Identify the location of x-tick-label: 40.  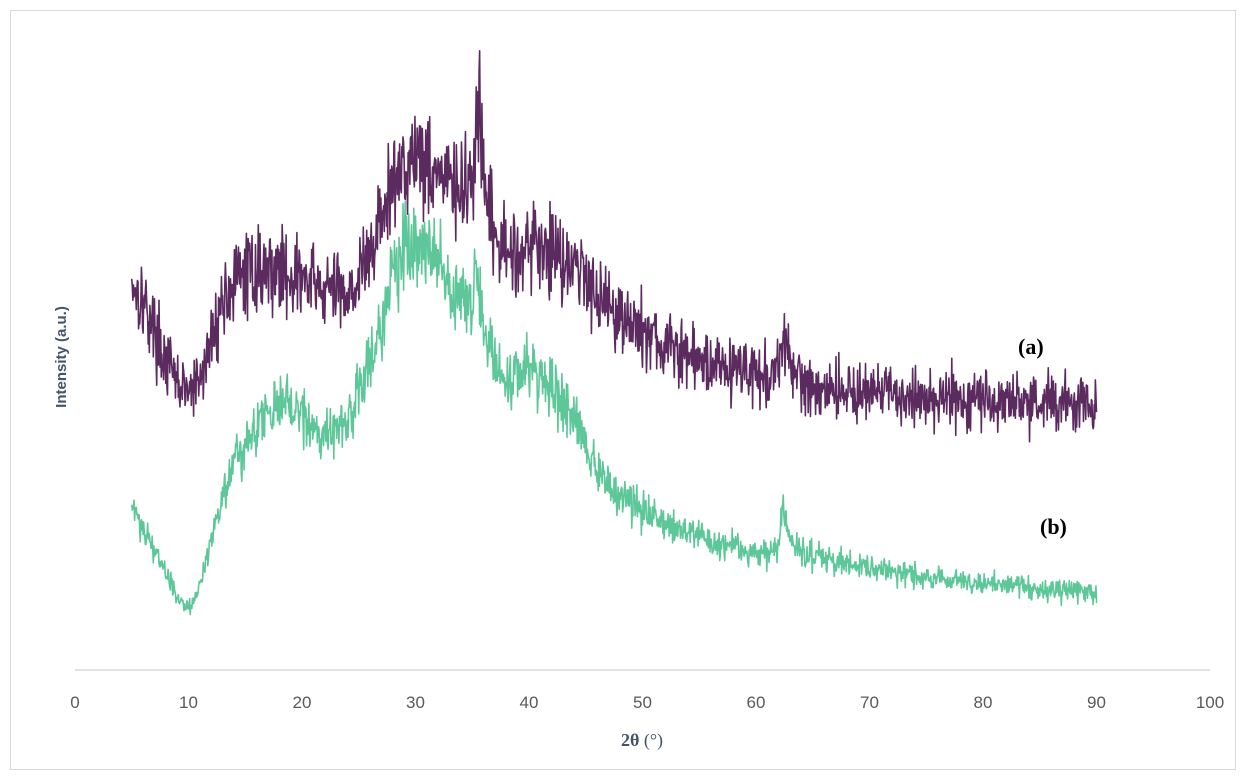
(529, 702).